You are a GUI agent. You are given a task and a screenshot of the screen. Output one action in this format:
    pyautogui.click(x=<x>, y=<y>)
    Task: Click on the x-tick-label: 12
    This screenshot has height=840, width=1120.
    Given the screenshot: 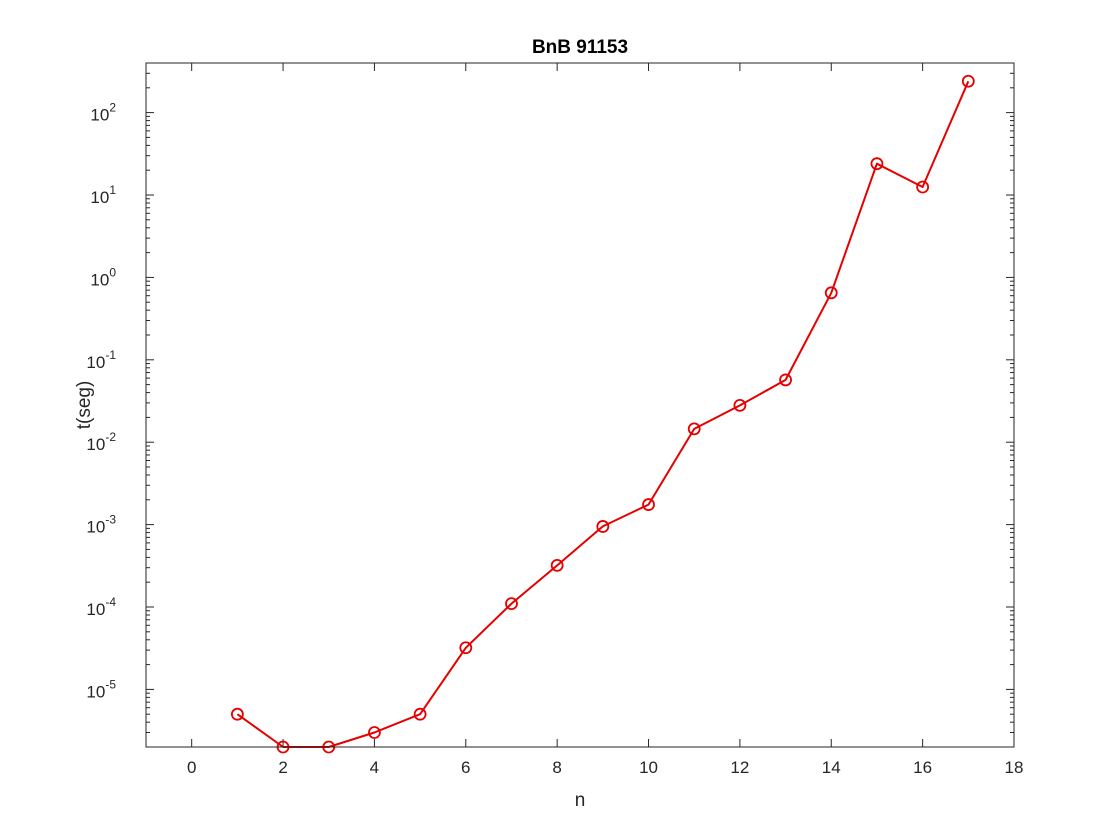 What is the action you would take?
    pyautogui.click(x=739, y=767)
    